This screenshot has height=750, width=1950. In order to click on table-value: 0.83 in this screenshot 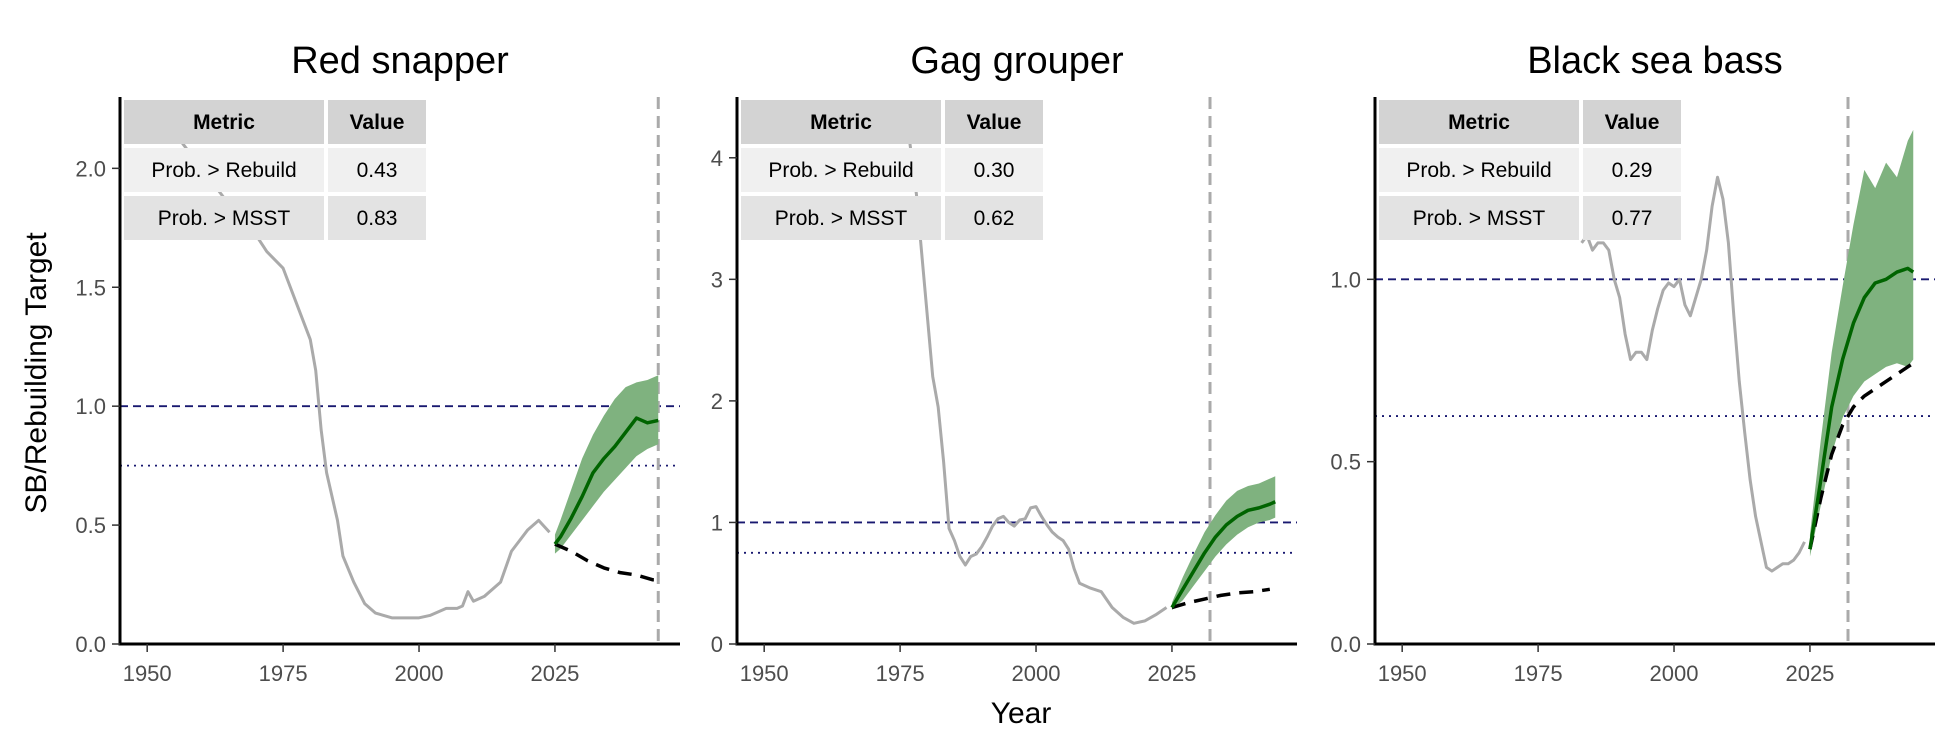, I will do `click(377, 218)`.